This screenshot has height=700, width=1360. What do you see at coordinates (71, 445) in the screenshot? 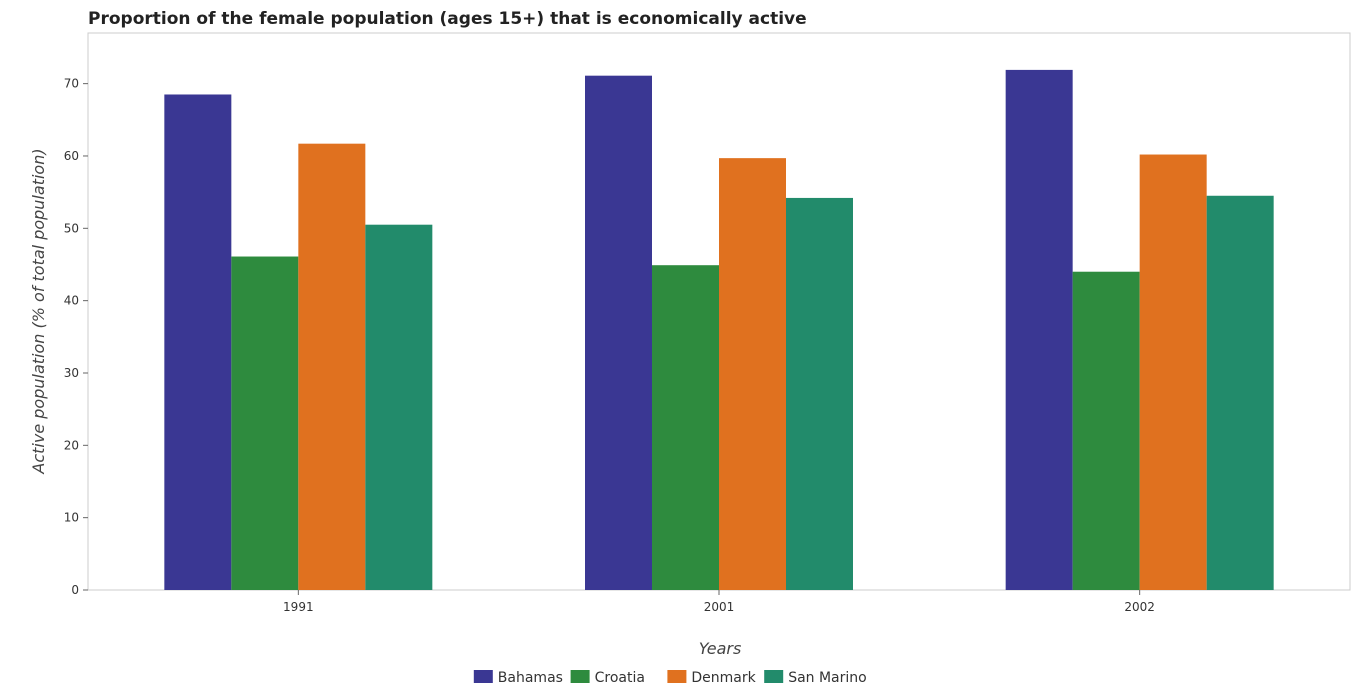
I see `y-tick-label: 20` at bounding box center [71, 445].